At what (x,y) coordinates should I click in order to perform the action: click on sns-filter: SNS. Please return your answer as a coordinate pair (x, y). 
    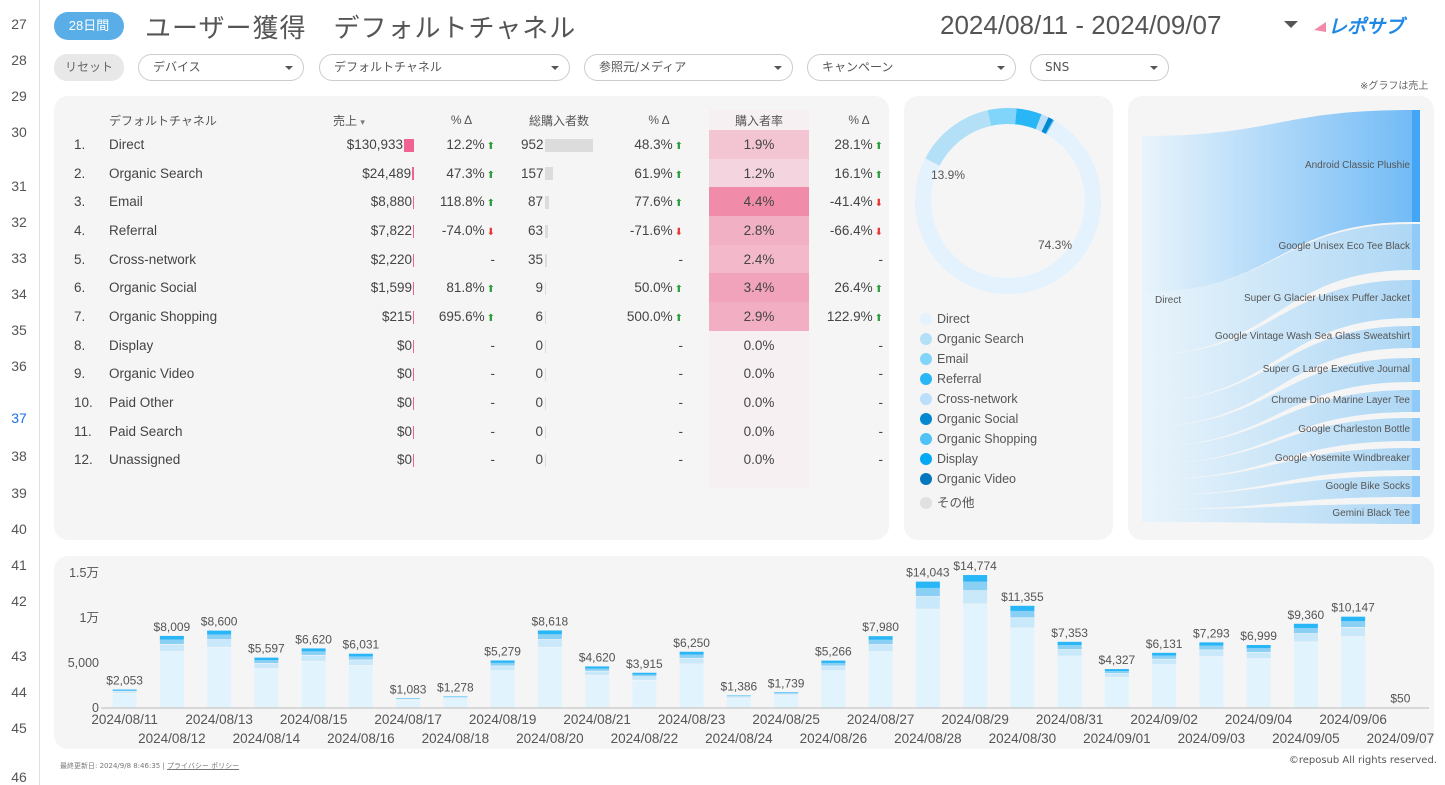
    Looking at the image, I should click on (1099, 67).